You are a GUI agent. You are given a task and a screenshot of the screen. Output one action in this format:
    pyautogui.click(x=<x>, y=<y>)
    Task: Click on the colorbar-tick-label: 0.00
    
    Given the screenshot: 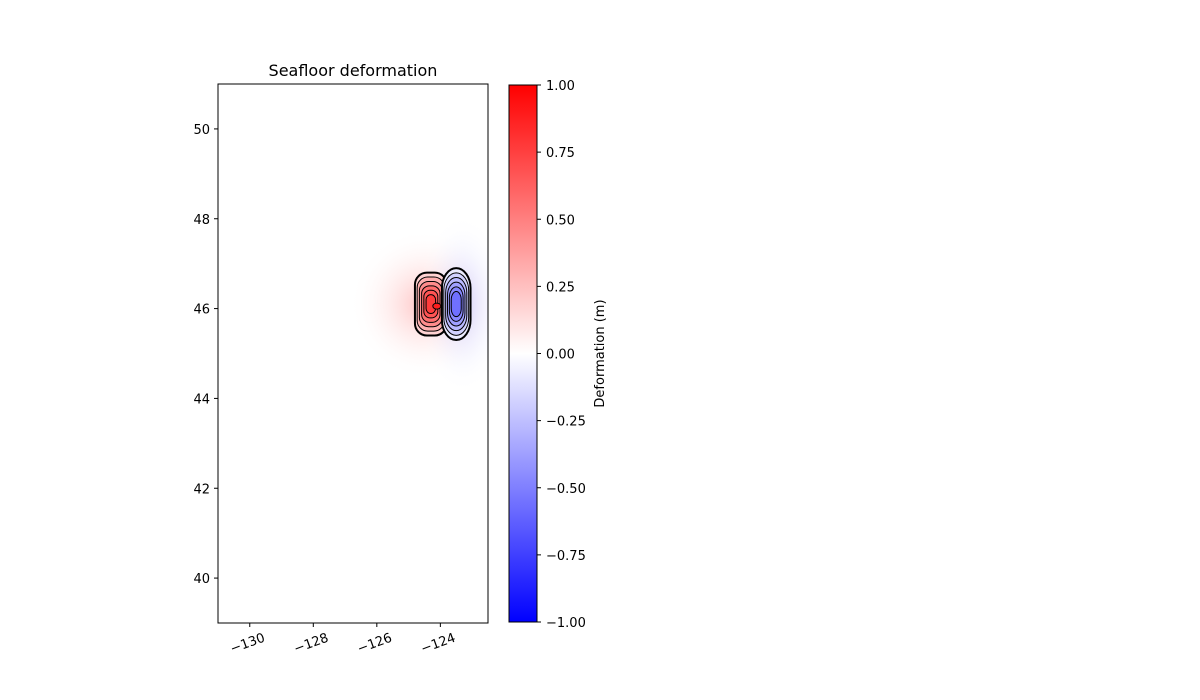 What is the action you would take?
    pyautogui.click(x=560, y=355)
    